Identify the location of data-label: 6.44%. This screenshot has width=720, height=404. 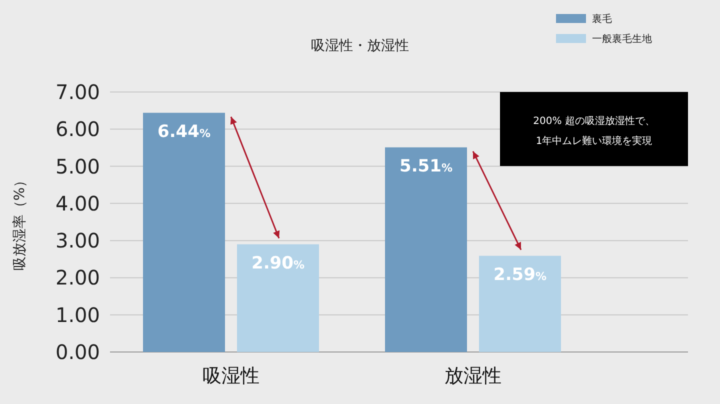
(184, 132).